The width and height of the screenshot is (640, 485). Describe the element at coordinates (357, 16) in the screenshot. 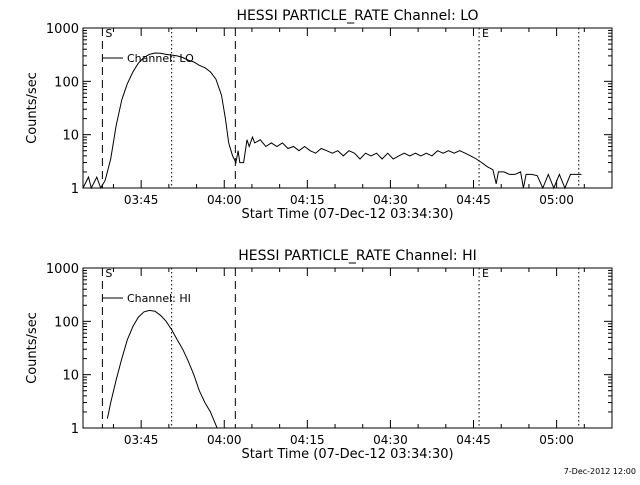

I see `chart-title: HESSI PARTICLE_RATE Channel: LO` at that location.